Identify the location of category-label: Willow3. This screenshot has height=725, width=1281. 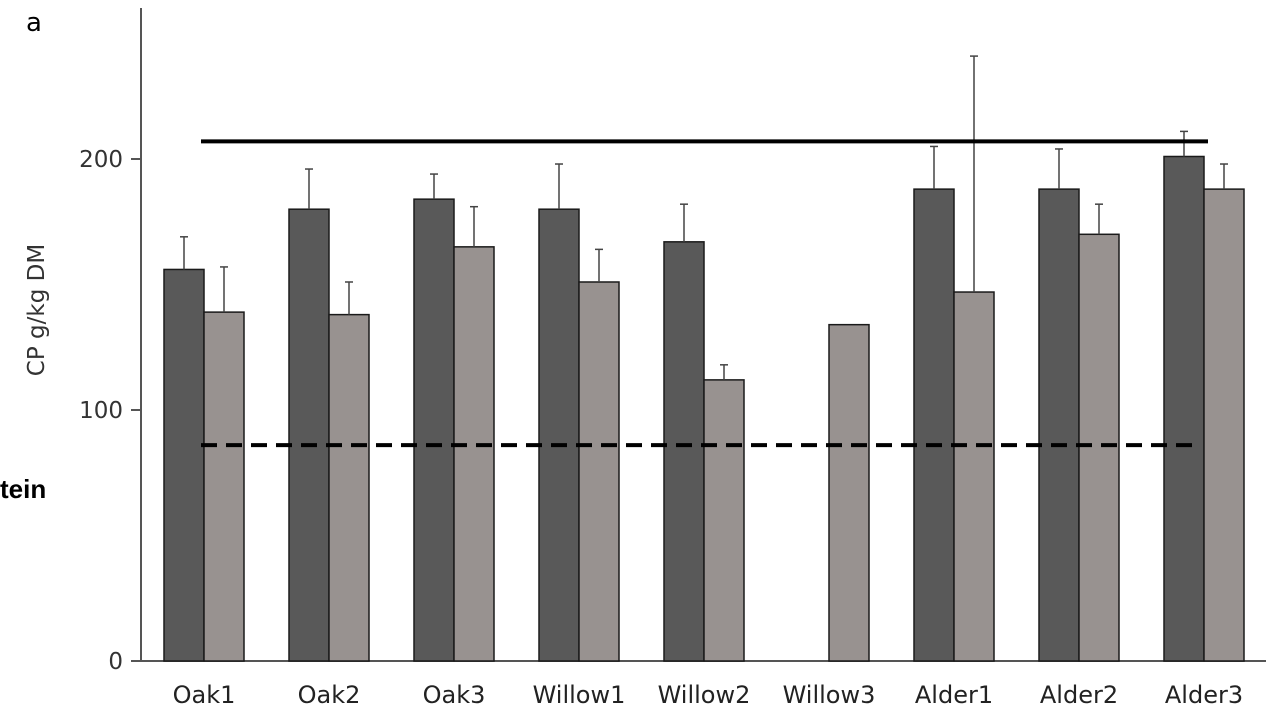
(829, 695).